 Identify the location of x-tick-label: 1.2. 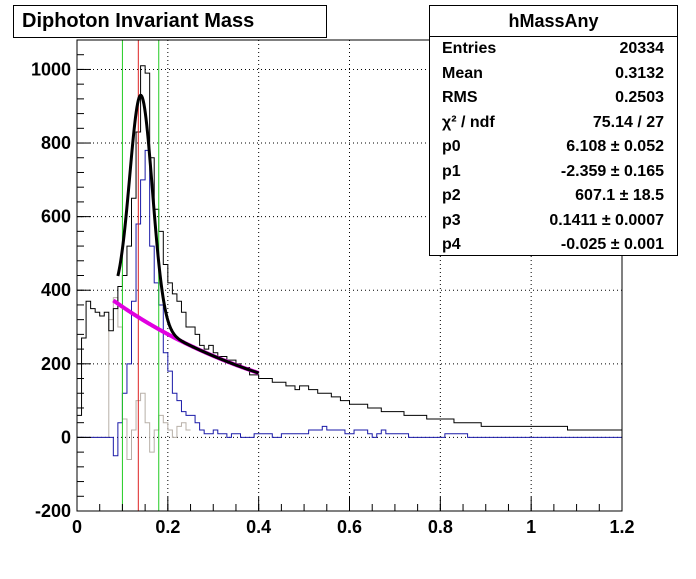
(621, 527).